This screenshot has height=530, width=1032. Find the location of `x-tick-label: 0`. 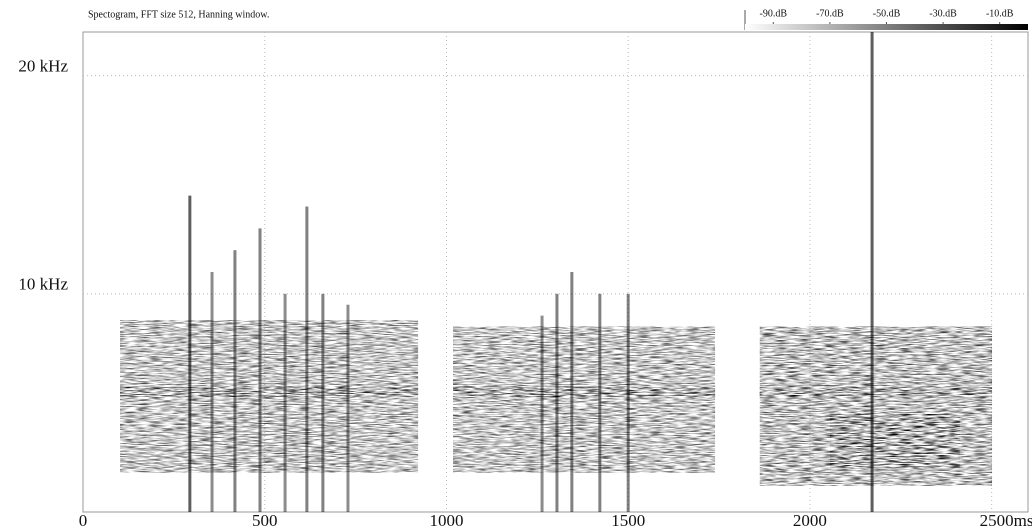

x-tick-label: 0 is located at coordinates (83, 520).